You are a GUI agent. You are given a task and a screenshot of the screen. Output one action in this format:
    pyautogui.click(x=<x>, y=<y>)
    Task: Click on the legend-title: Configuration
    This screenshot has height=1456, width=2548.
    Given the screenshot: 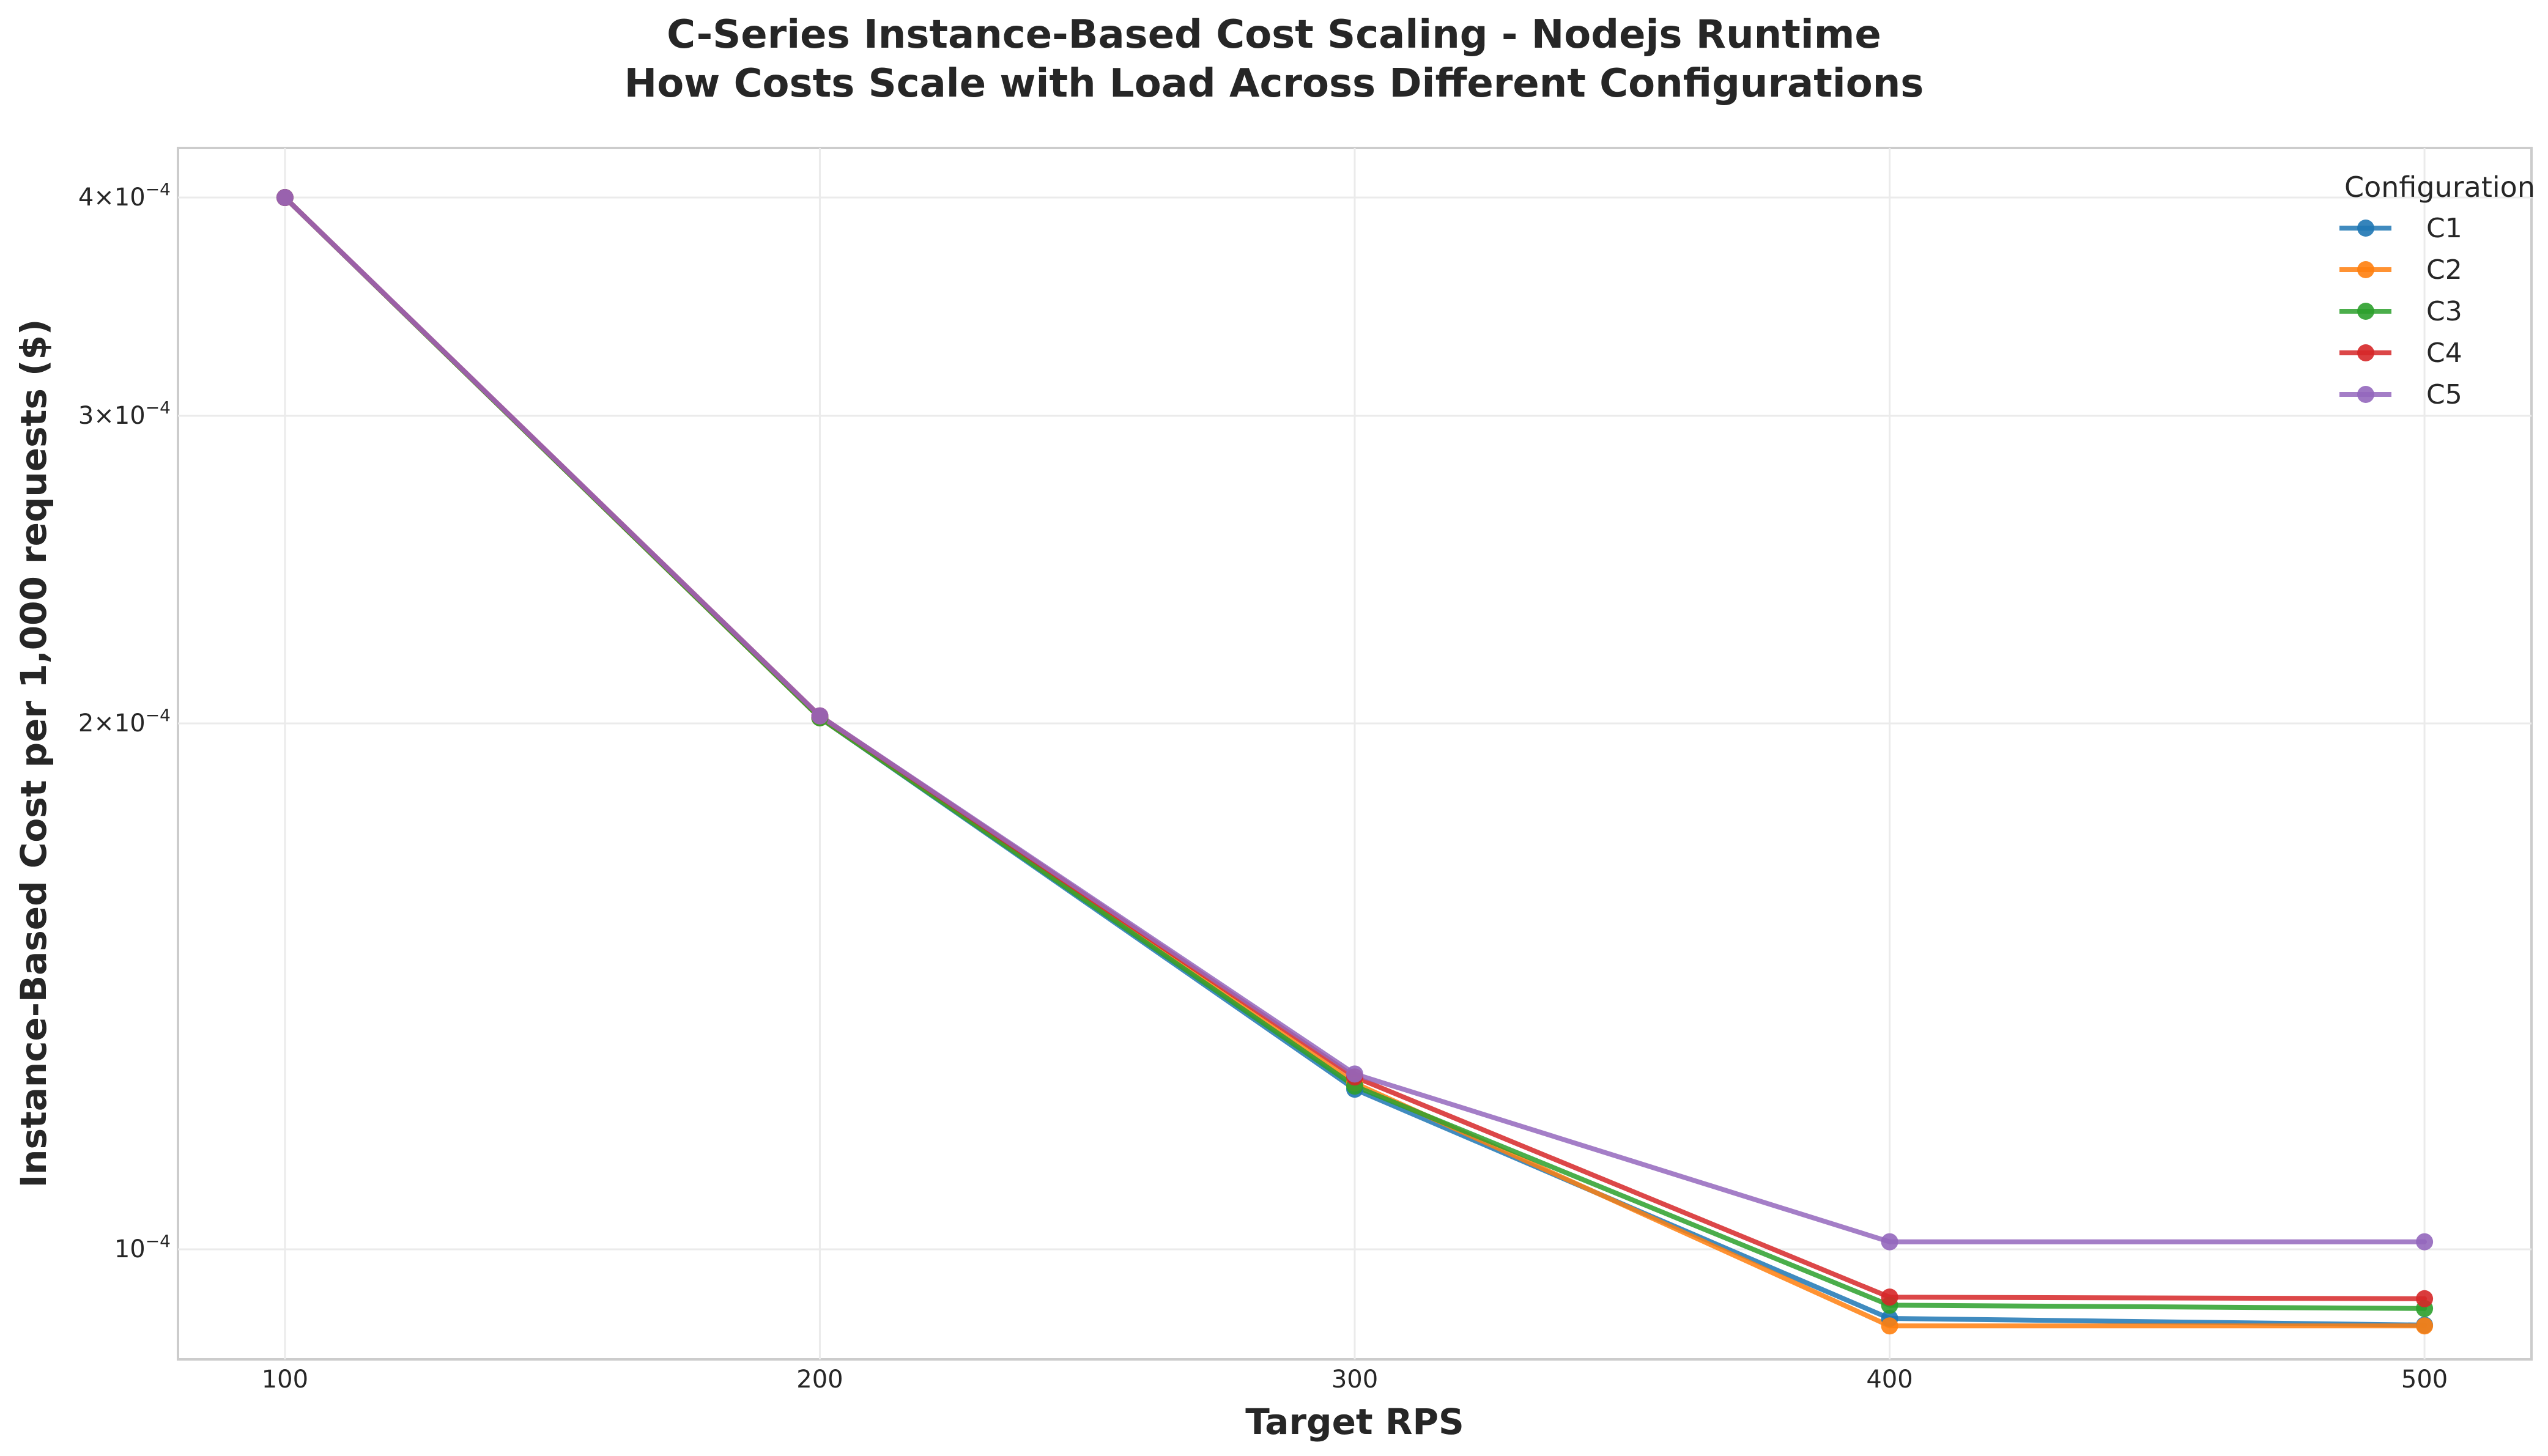 What is the action you would take?
    pyautogui.click(x=2439, y=187)
    